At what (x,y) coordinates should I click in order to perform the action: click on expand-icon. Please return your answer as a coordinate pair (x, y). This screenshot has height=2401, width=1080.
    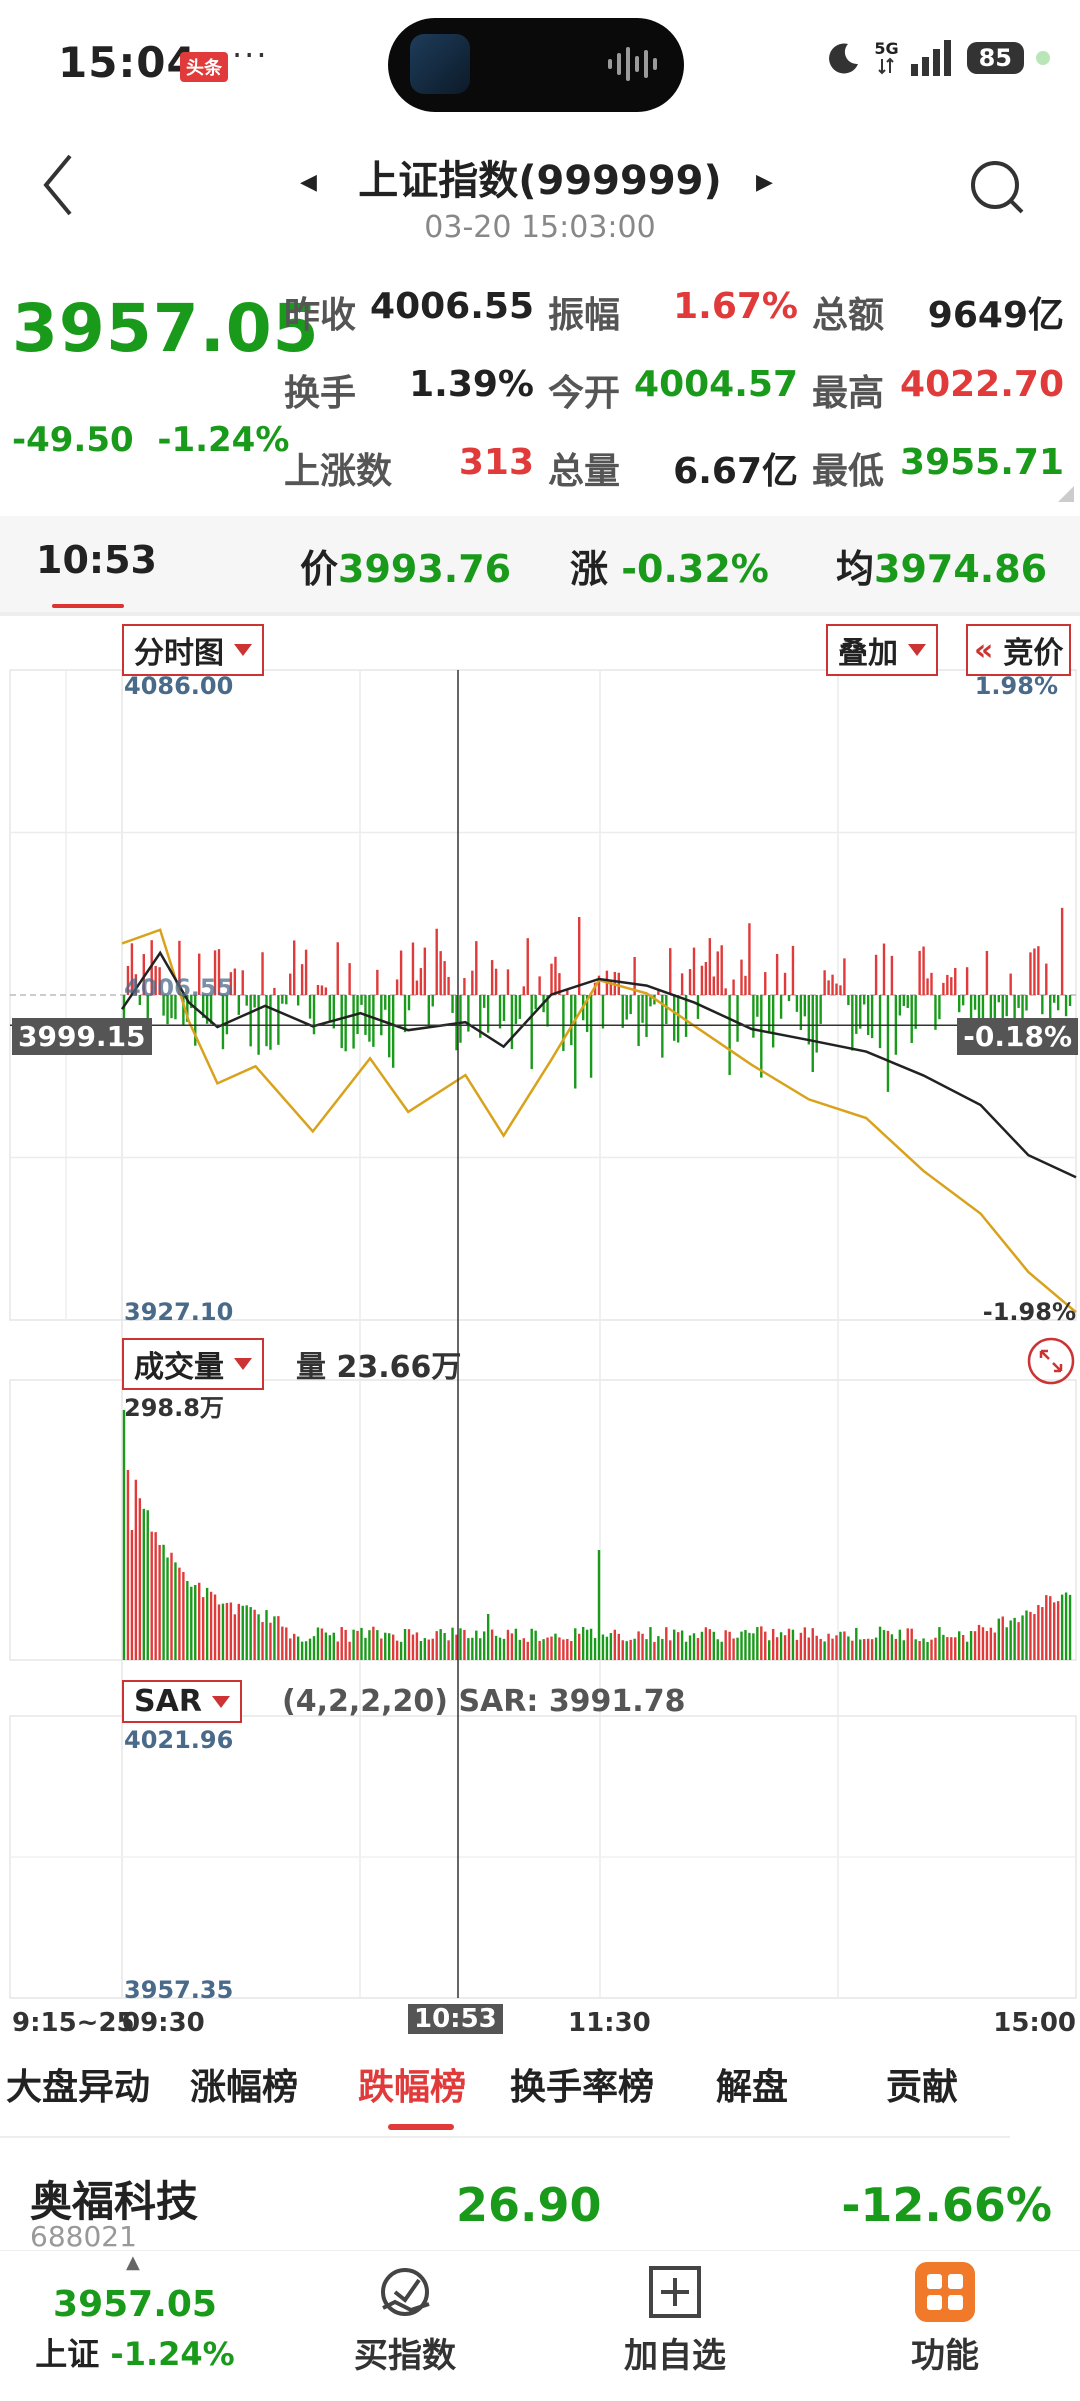
    Looking at the image, I should click on (1051, 1361).